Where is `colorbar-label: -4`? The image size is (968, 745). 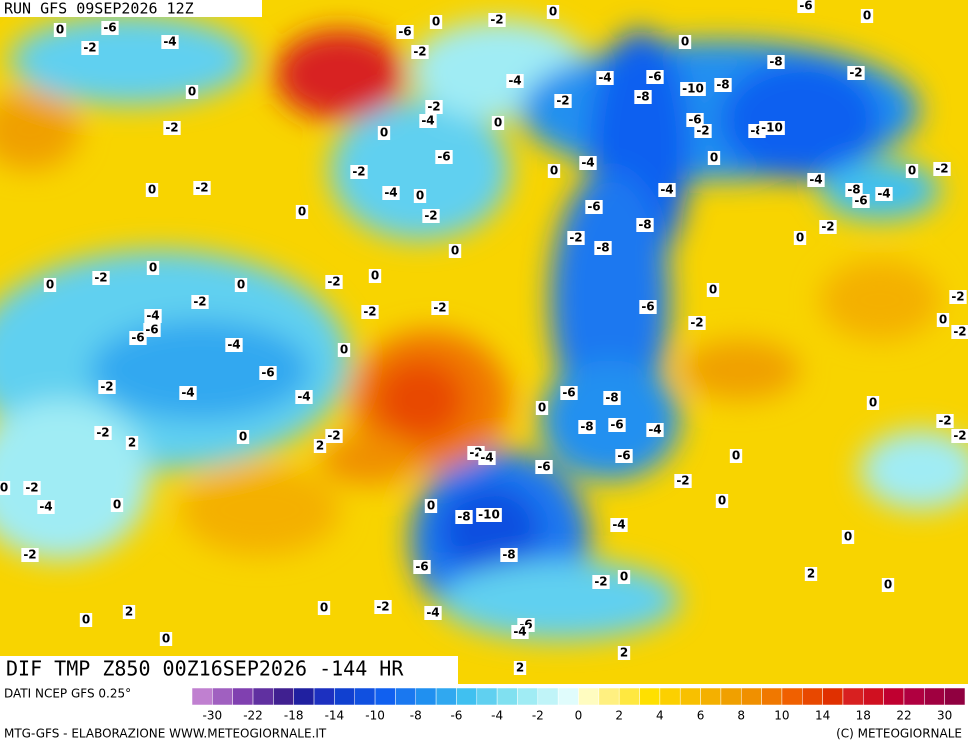
colorbar-label: -4 is located at coordinates (497, 716).